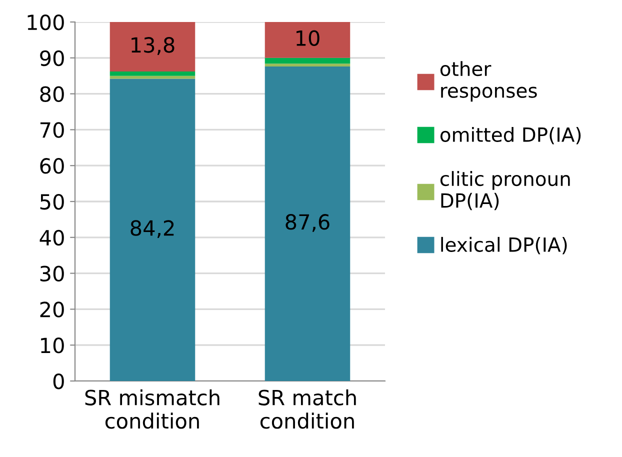 This screenshot has height=457, width=622. Describe the element at coordinates (504, 245) in the screenshot. I see `legend-label: lexical DP(IA)` at that location.